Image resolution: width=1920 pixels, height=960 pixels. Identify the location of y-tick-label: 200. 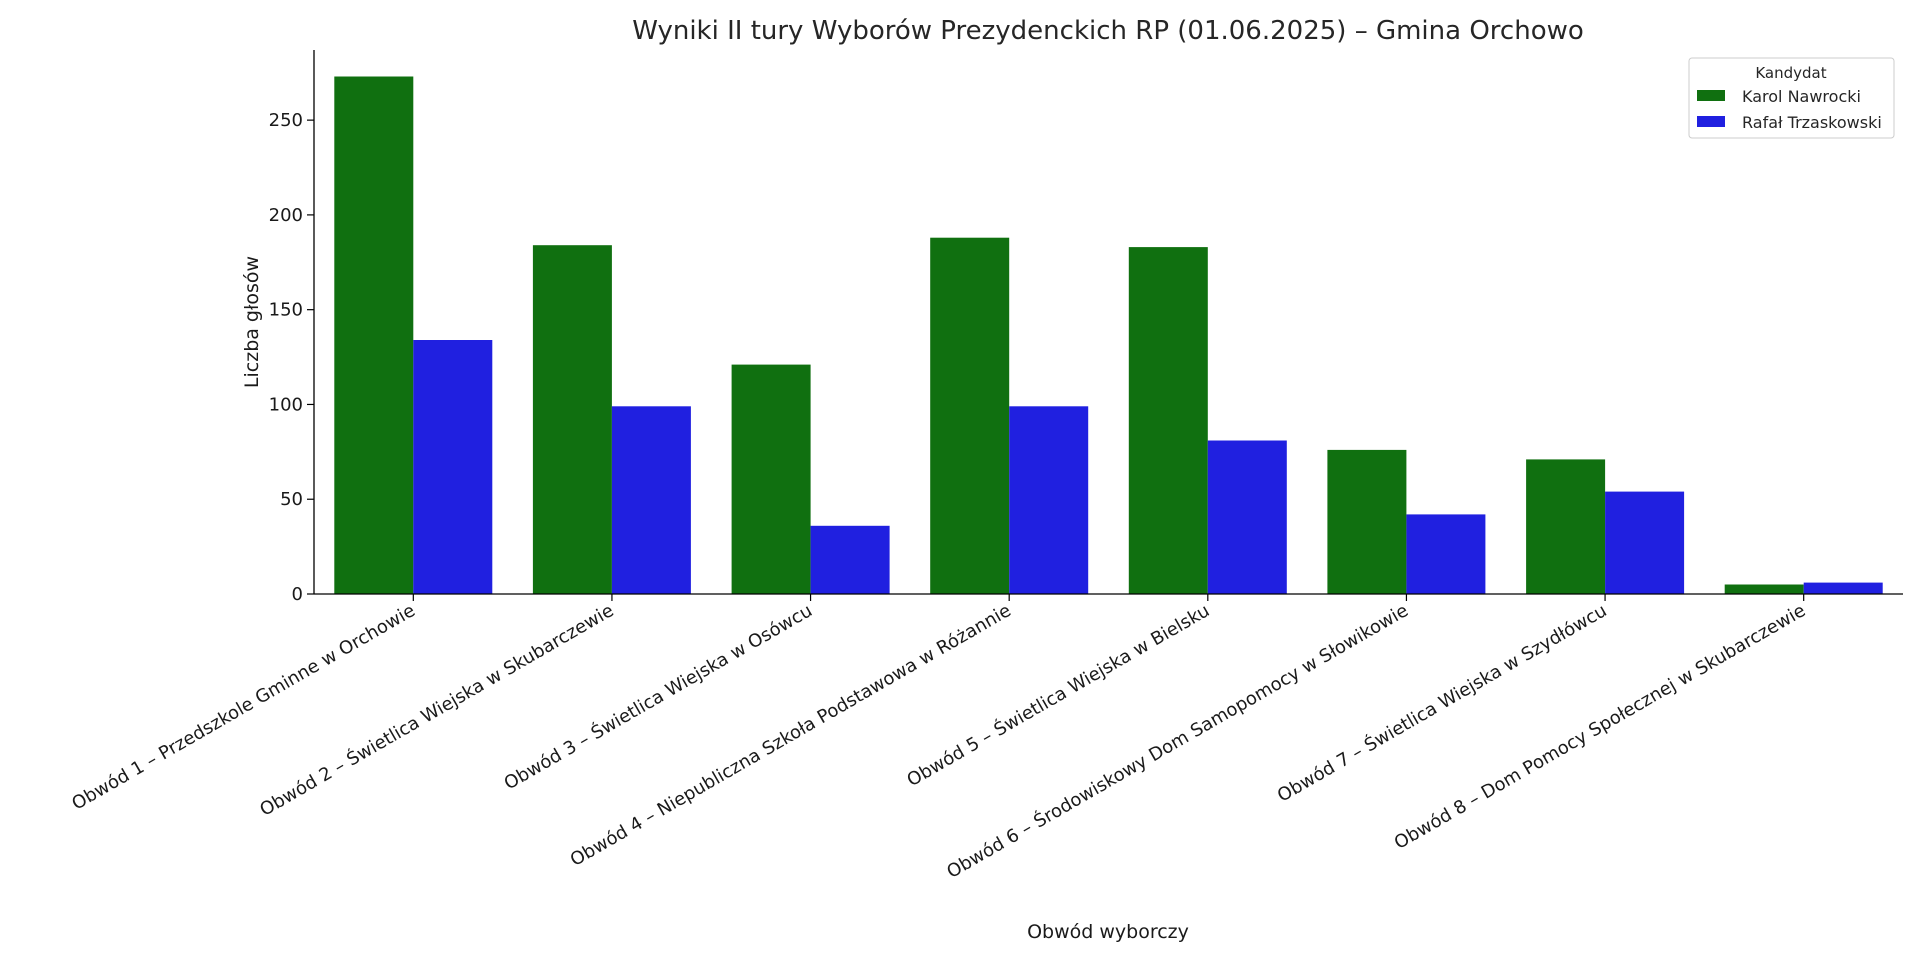
(286, 215).